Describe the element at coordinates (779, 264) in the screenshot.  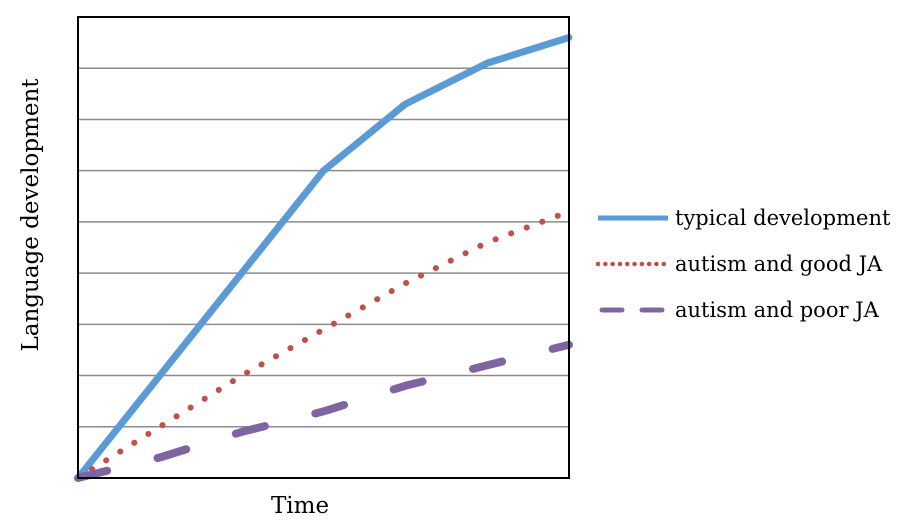
I see `legend-label-2: autism and good JA` at that location.